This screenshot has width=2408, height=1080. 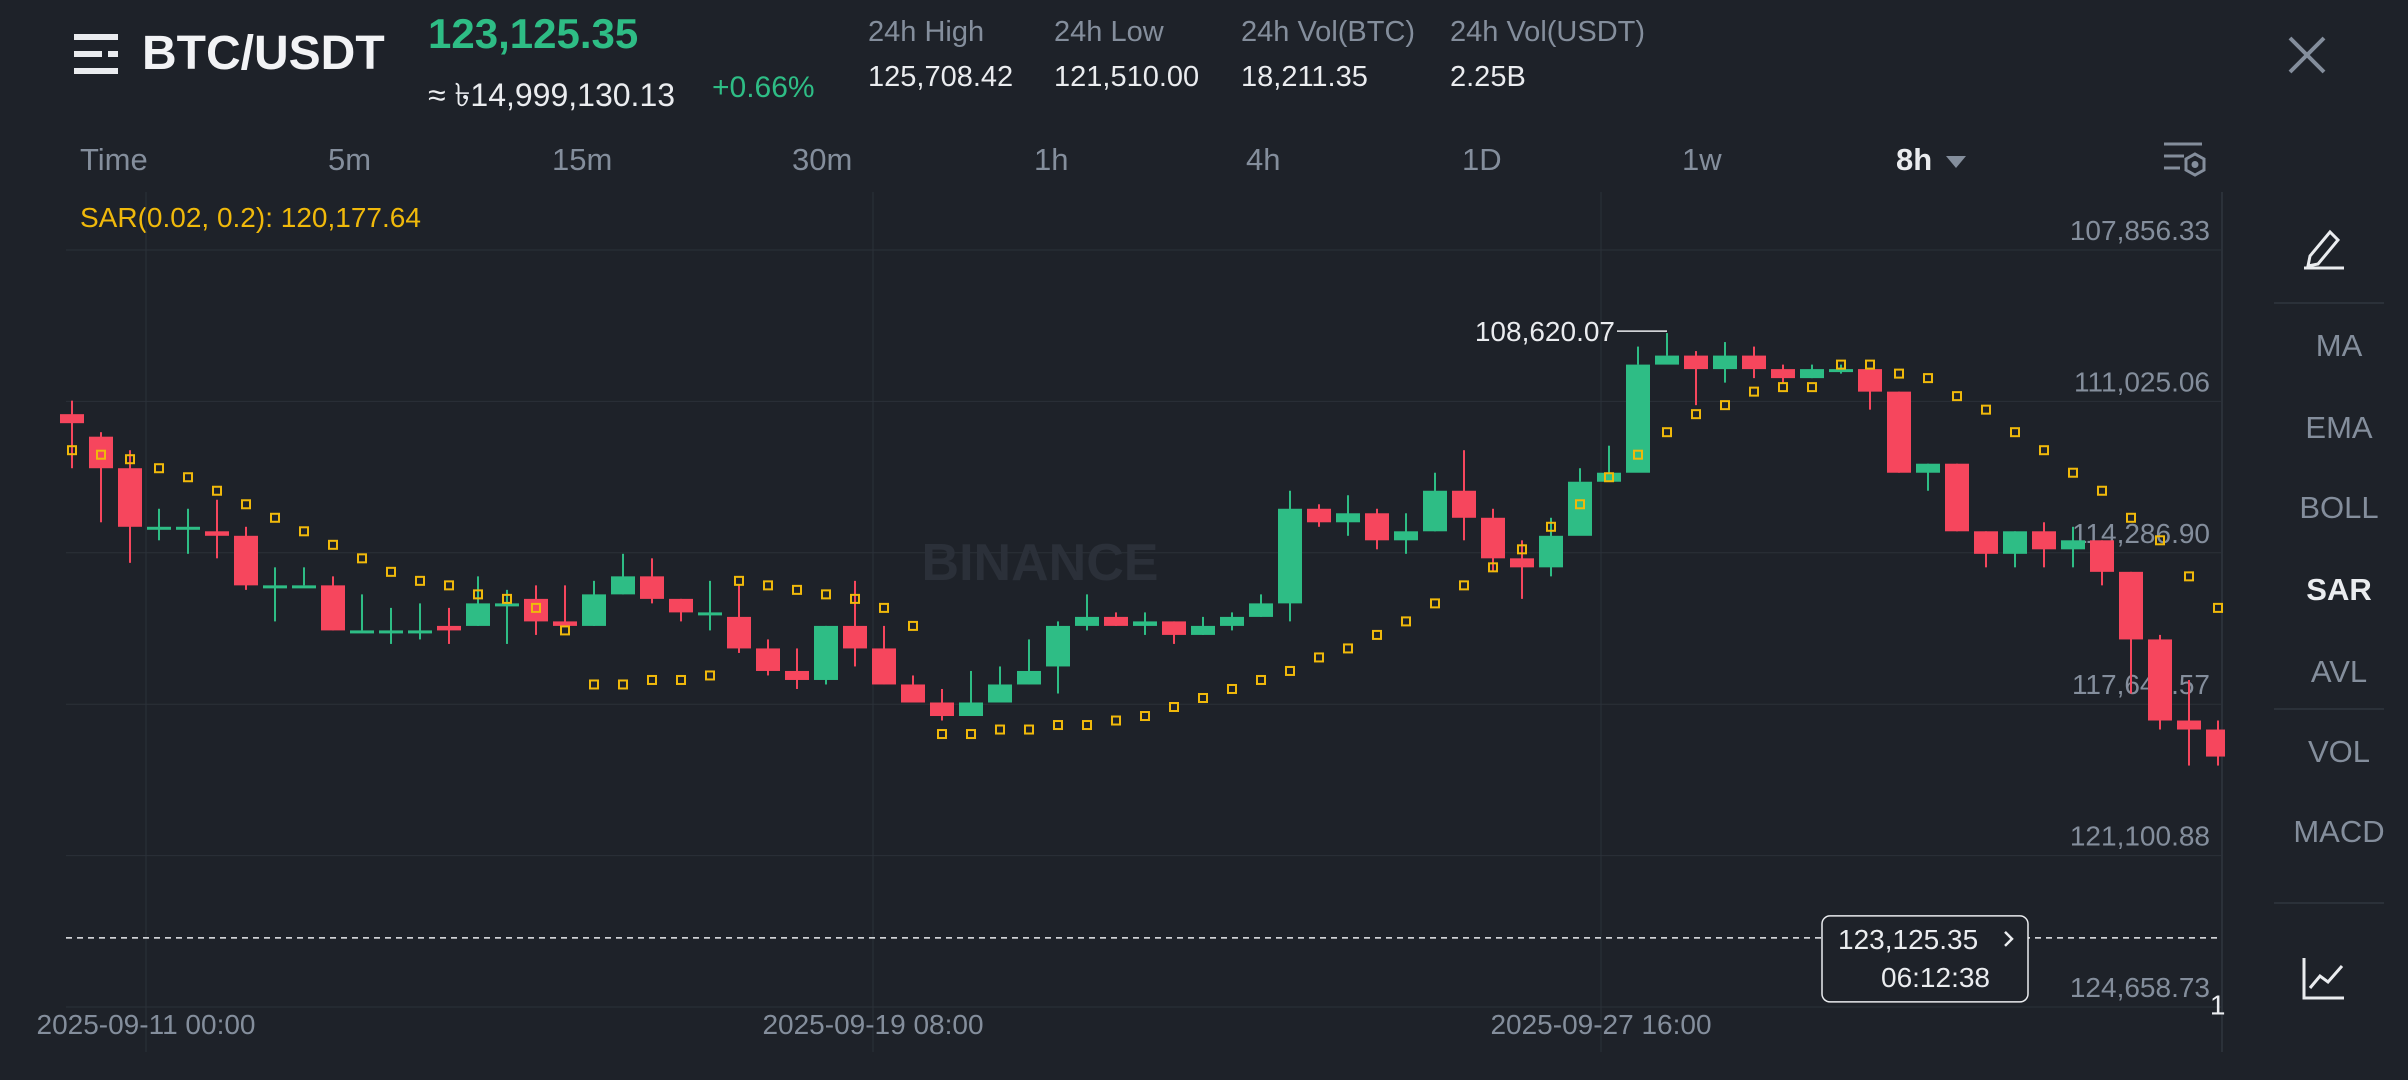 What do you see at coordinates (114, 159) in the screenshot?
I see `tab-time: Time` at bounding box center [114, 159].